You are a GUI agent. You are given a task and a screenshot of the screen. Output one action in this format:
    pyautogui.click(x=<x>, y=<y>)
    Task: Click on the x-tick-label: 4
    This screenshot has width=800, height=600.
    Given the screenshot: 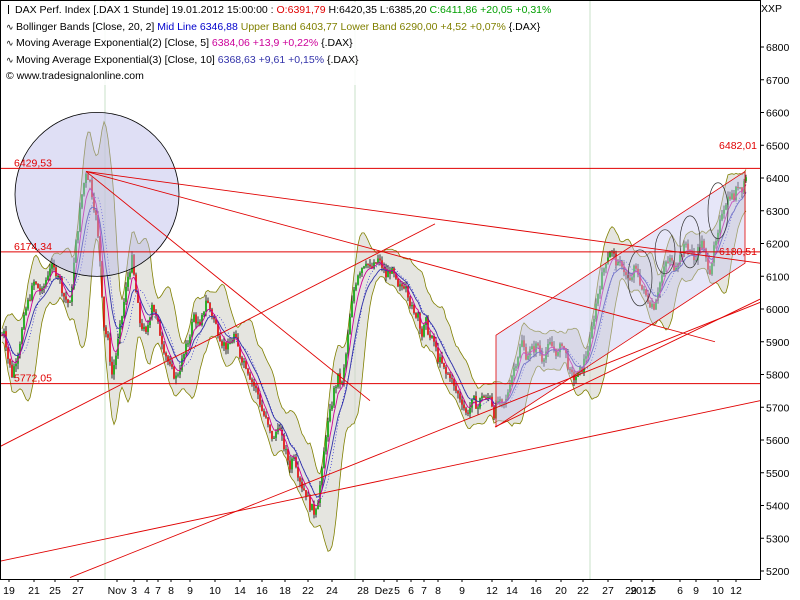 What is the action you would take?
    pyautogui.click(x=147, y=591)
    